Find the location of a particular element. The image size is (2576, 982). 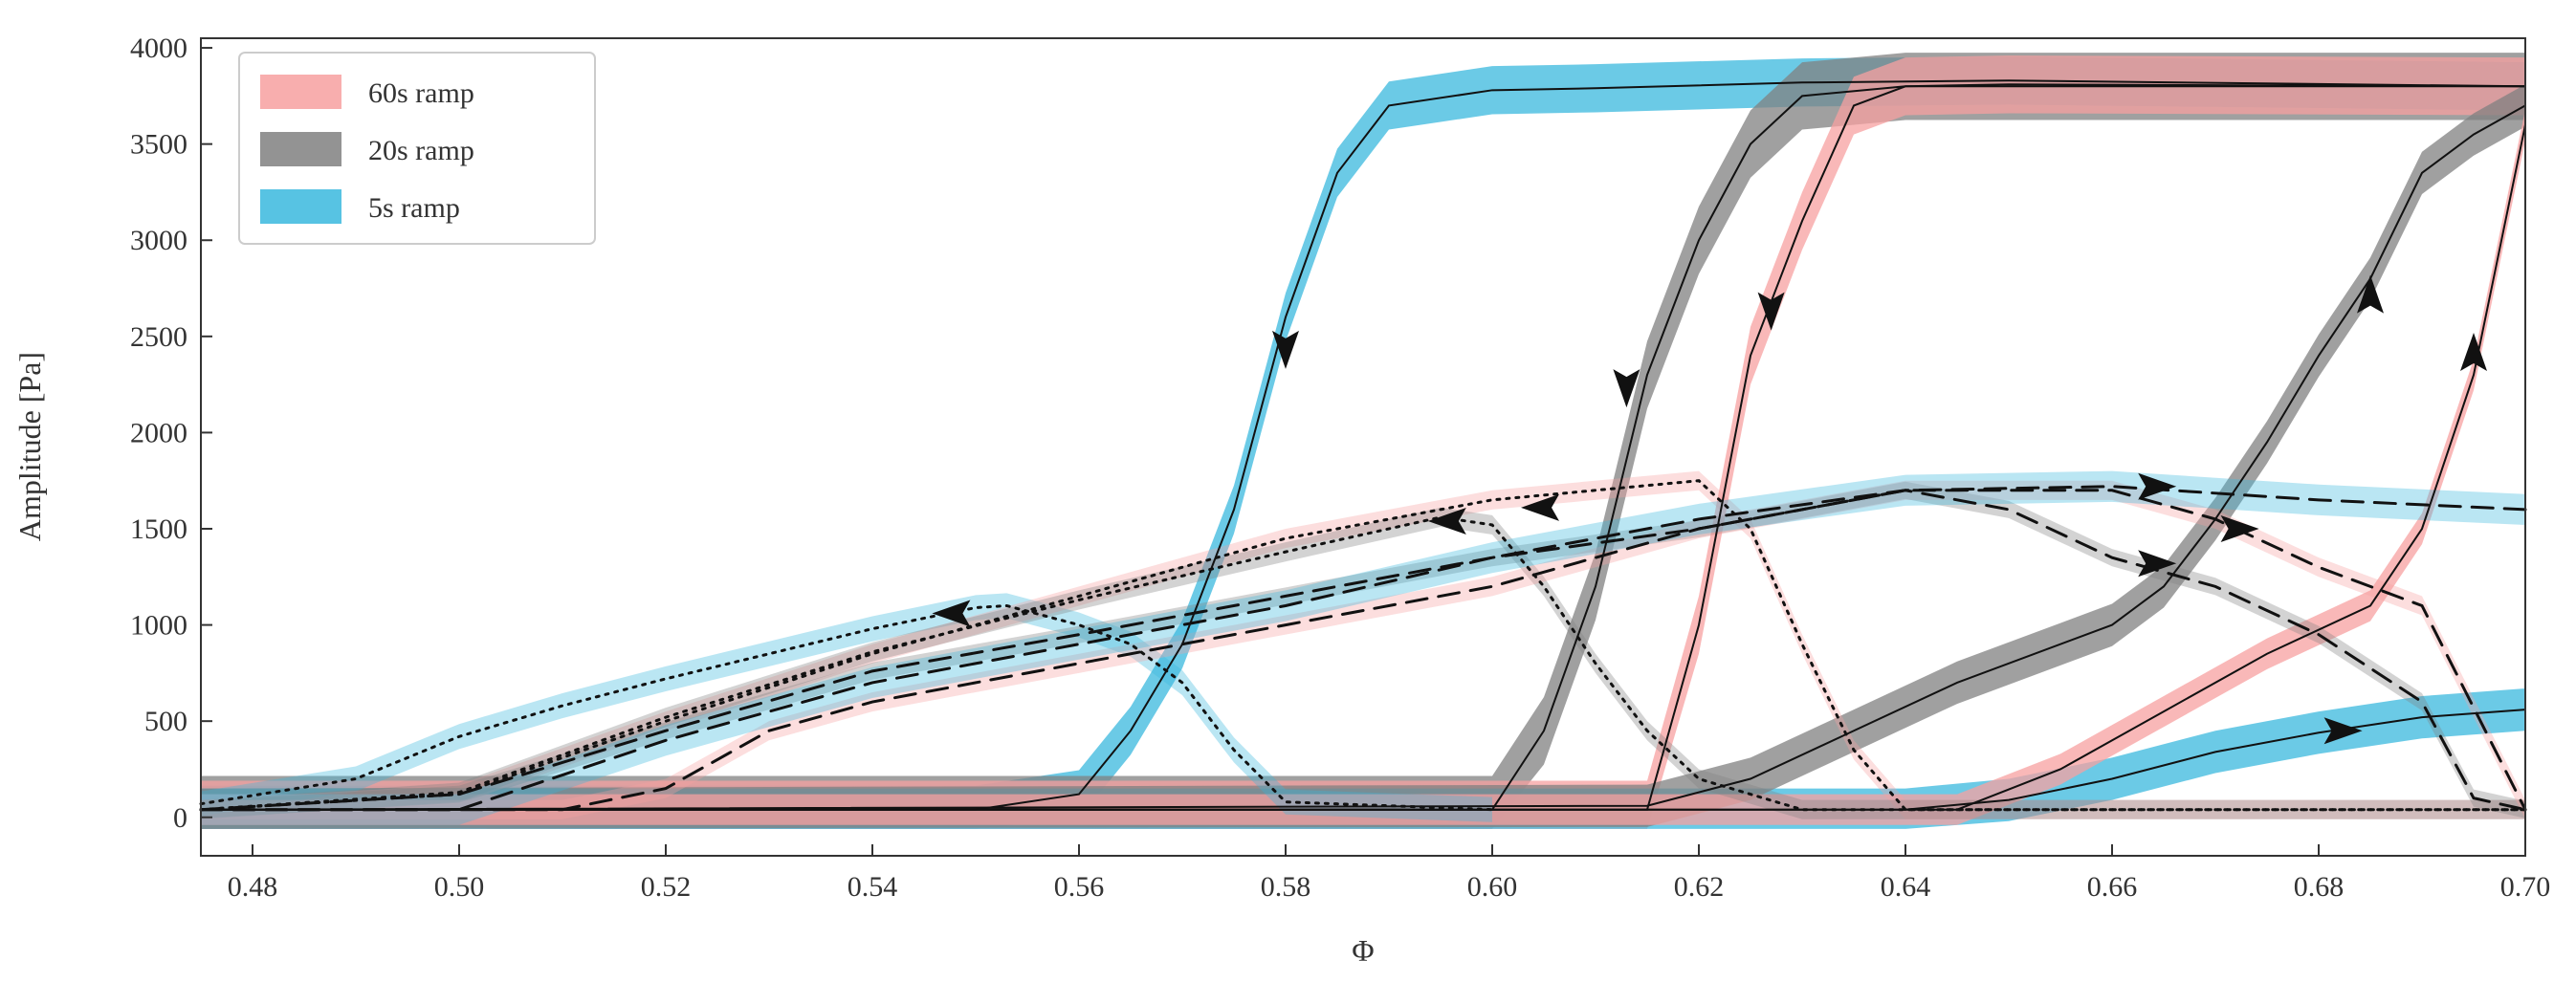

y-tick-label: 2500 is located at coordinates (158, 337).